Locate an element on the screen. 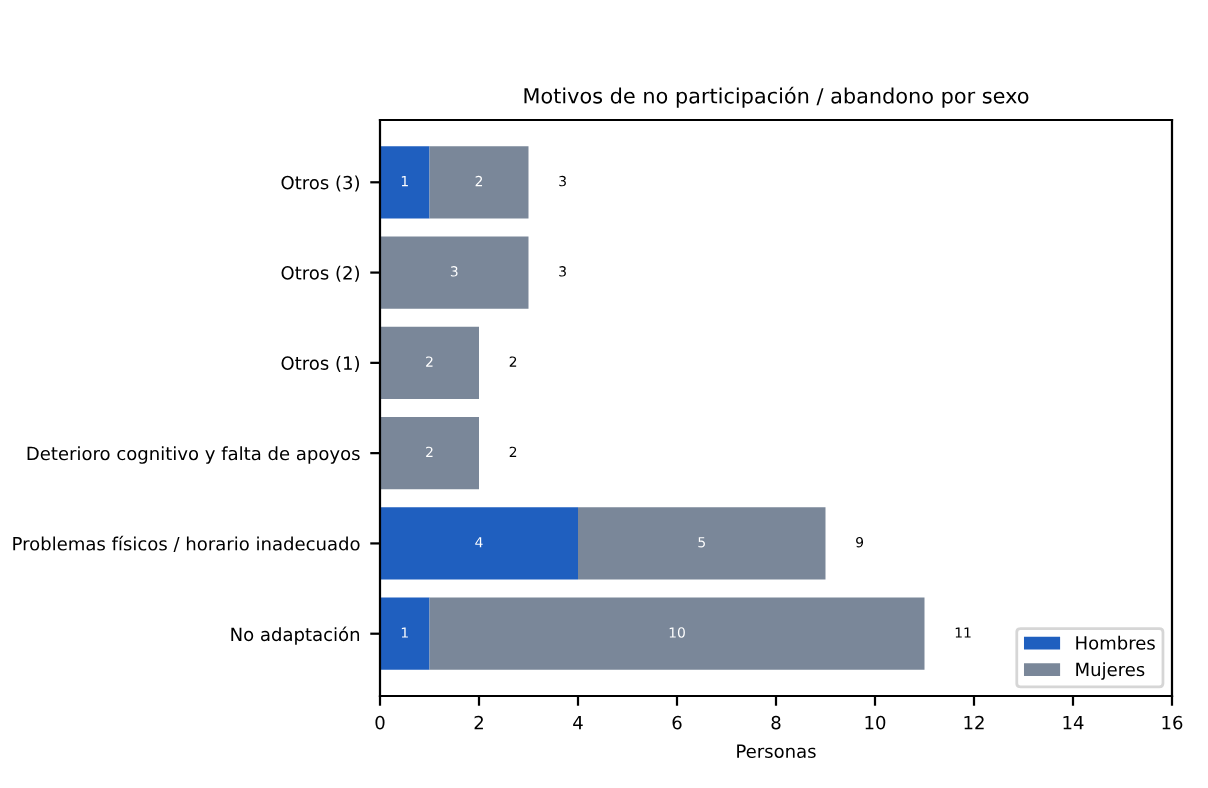 The height and width of the screenshot is (788, 1208). y-tick-label: Deterioro cognitivo y falta de apoyos is located at coordinates (193, 455).